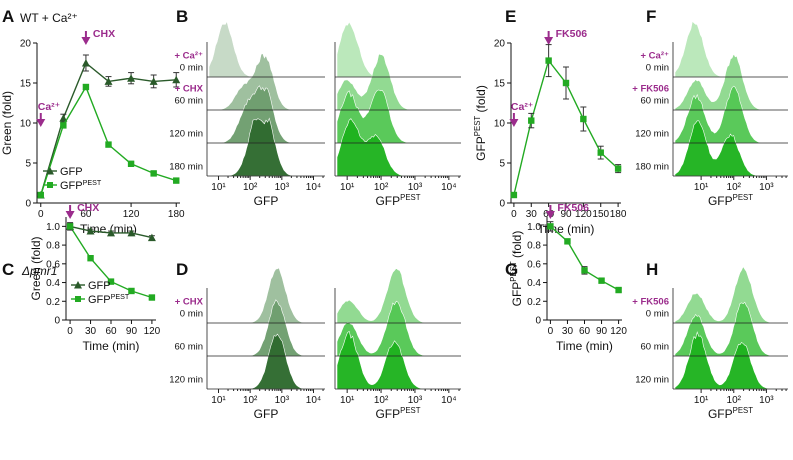 This screenshot has width=793, height=460. I want to click on annotation-label: CHX, so click(88, 208).